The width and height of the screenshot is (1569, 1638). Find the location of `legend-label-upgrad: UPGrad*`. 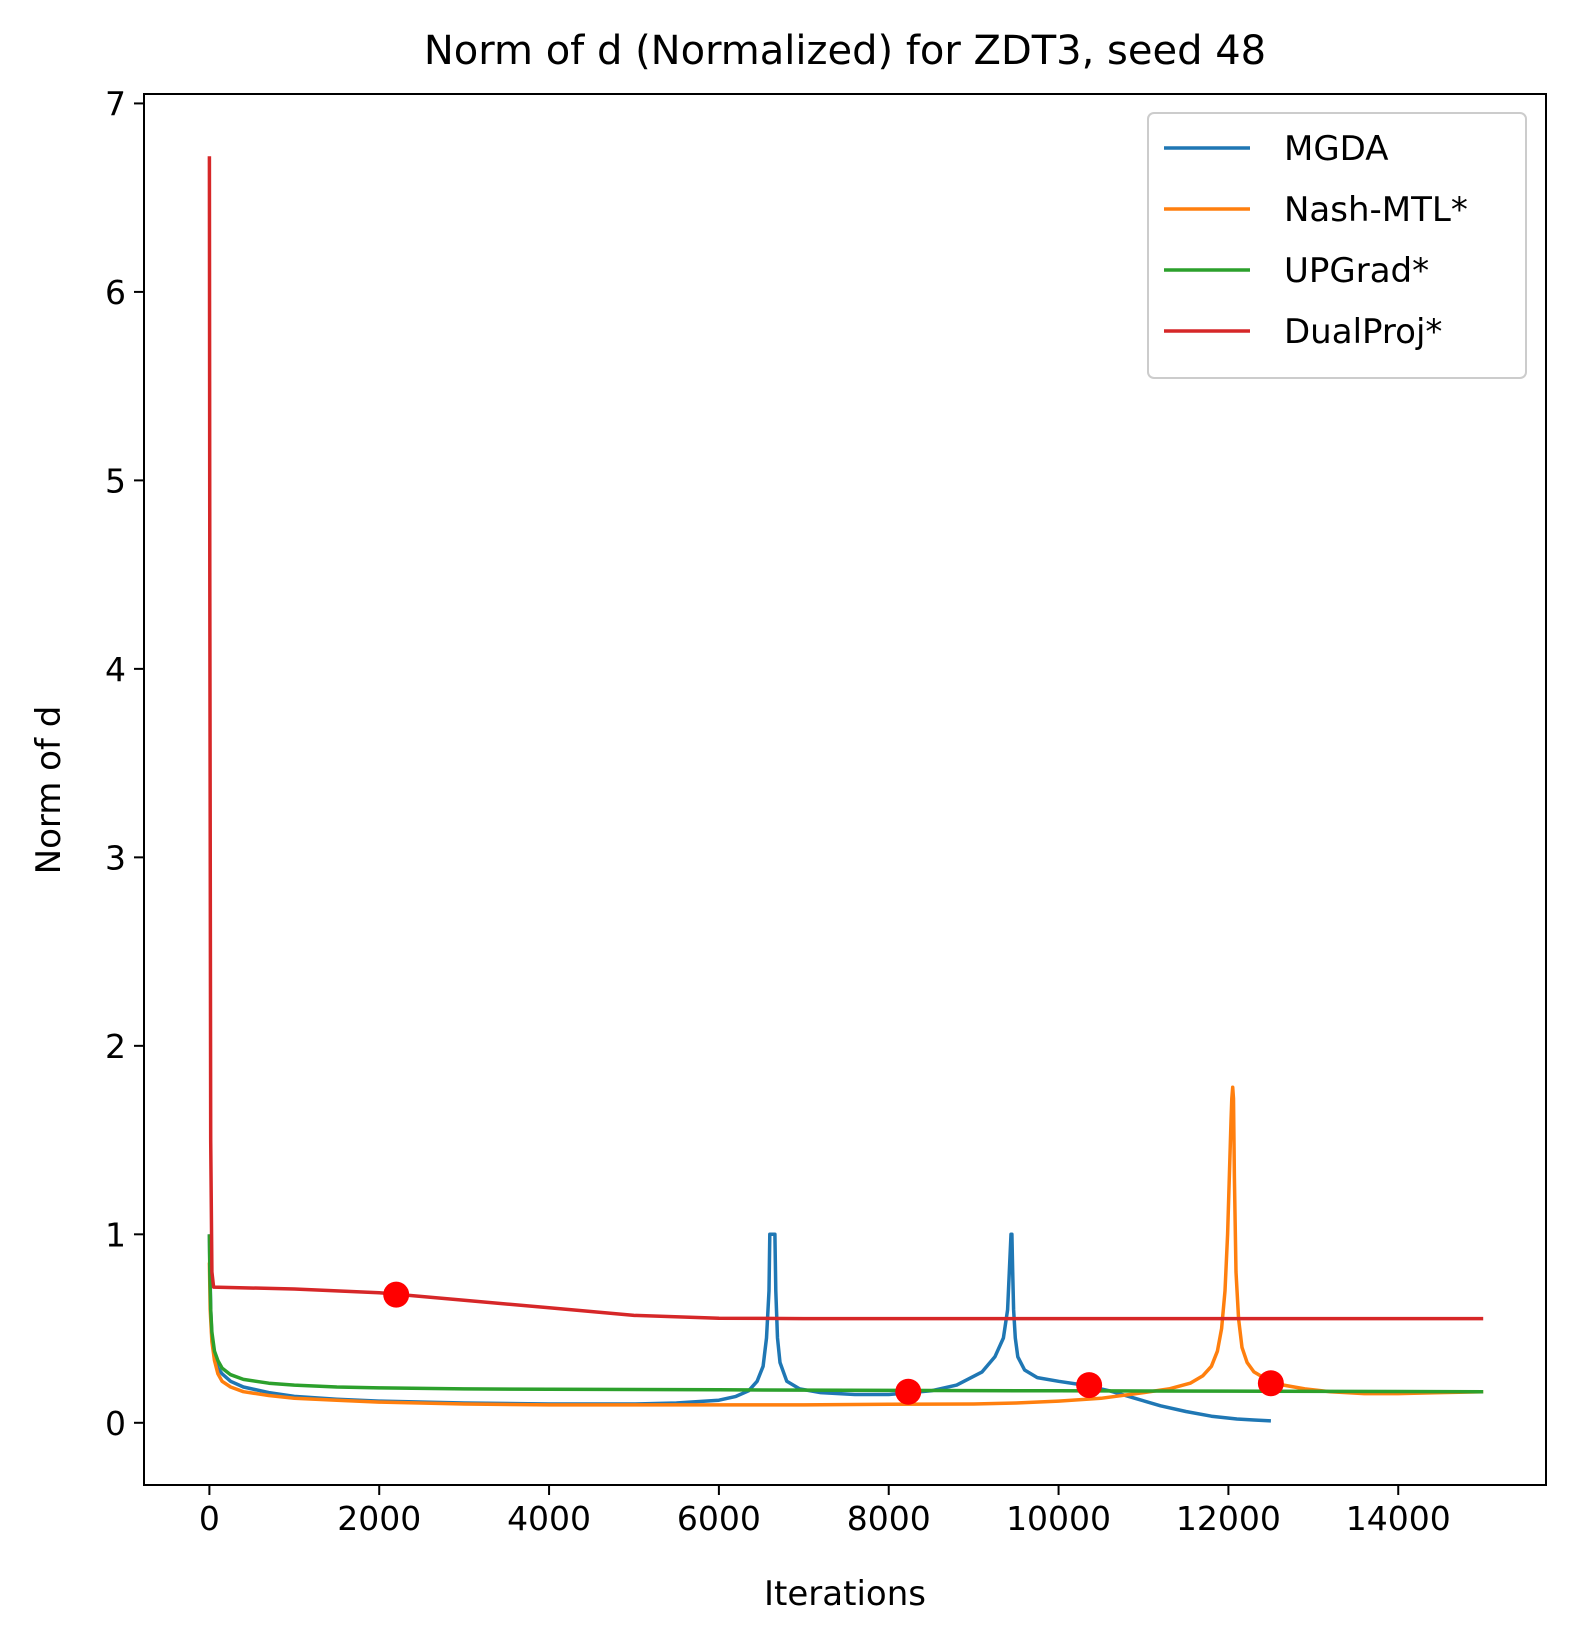

legend-label-upgrad: UPGrad* is located at coordinates (1356, 271).